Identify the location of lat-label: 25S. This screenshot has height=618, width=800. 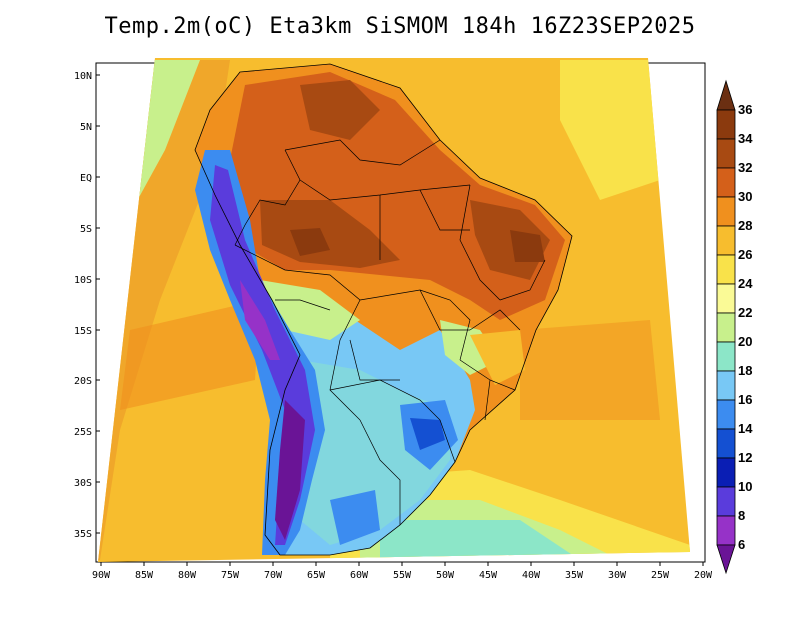
(83, 432).